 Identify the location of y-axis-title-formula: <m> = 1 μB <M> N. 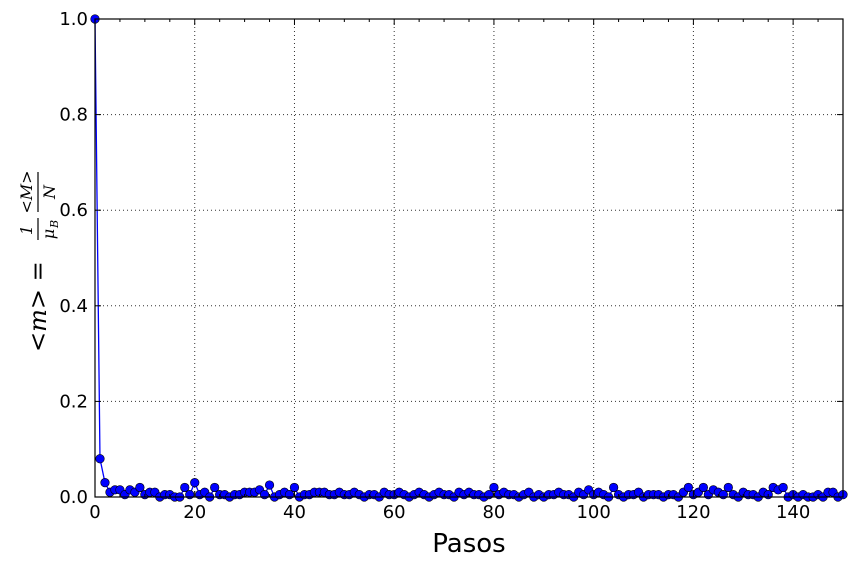
(39, 261).